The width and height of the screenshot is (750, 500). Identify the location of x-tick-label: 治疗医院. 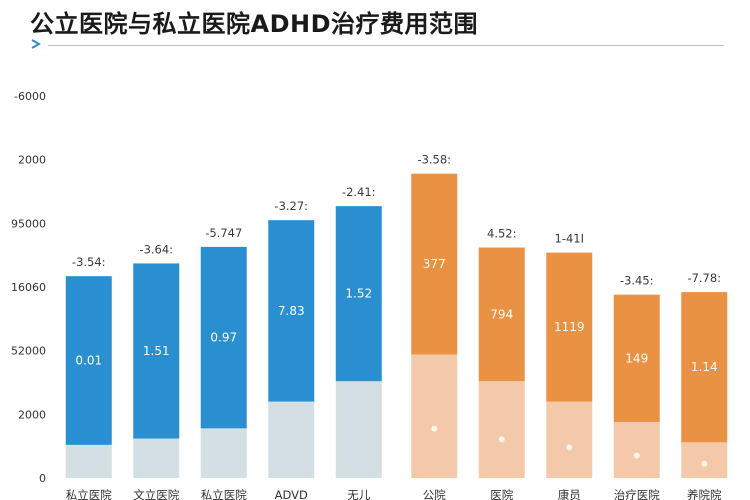
(637, 494).